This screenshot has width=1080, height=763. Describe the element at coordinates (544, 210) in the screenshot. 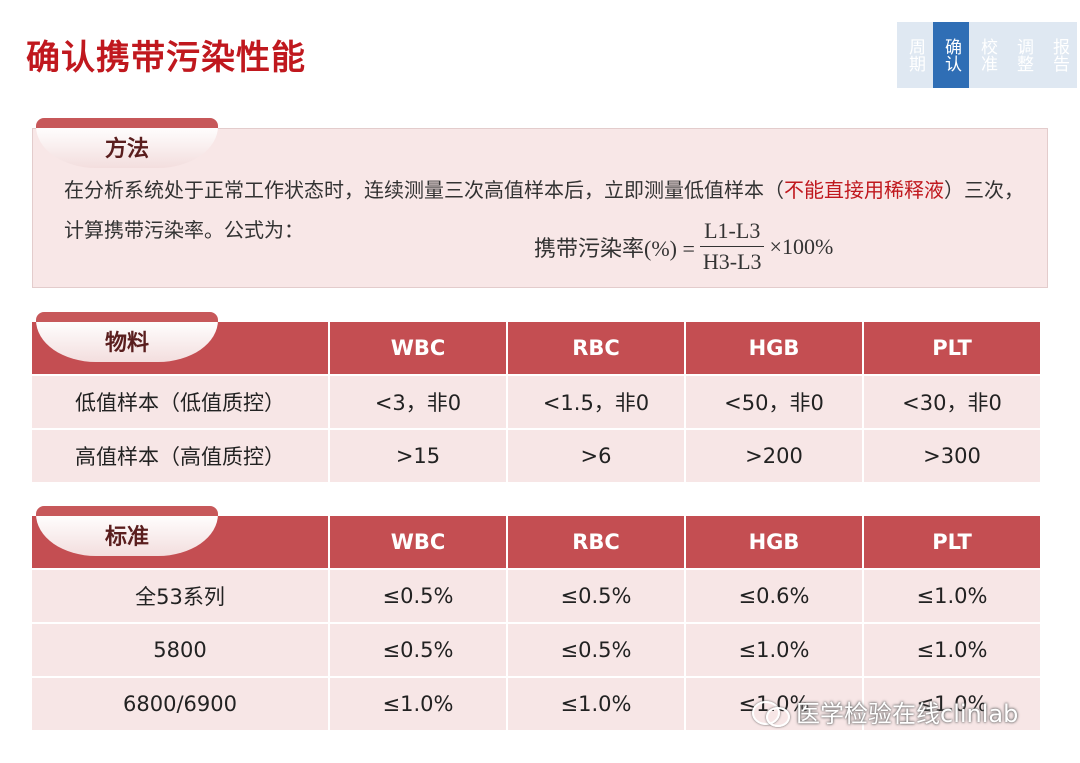

I see `method-text-part2: ）三次，计算携带污染率。公式为：` at that location.